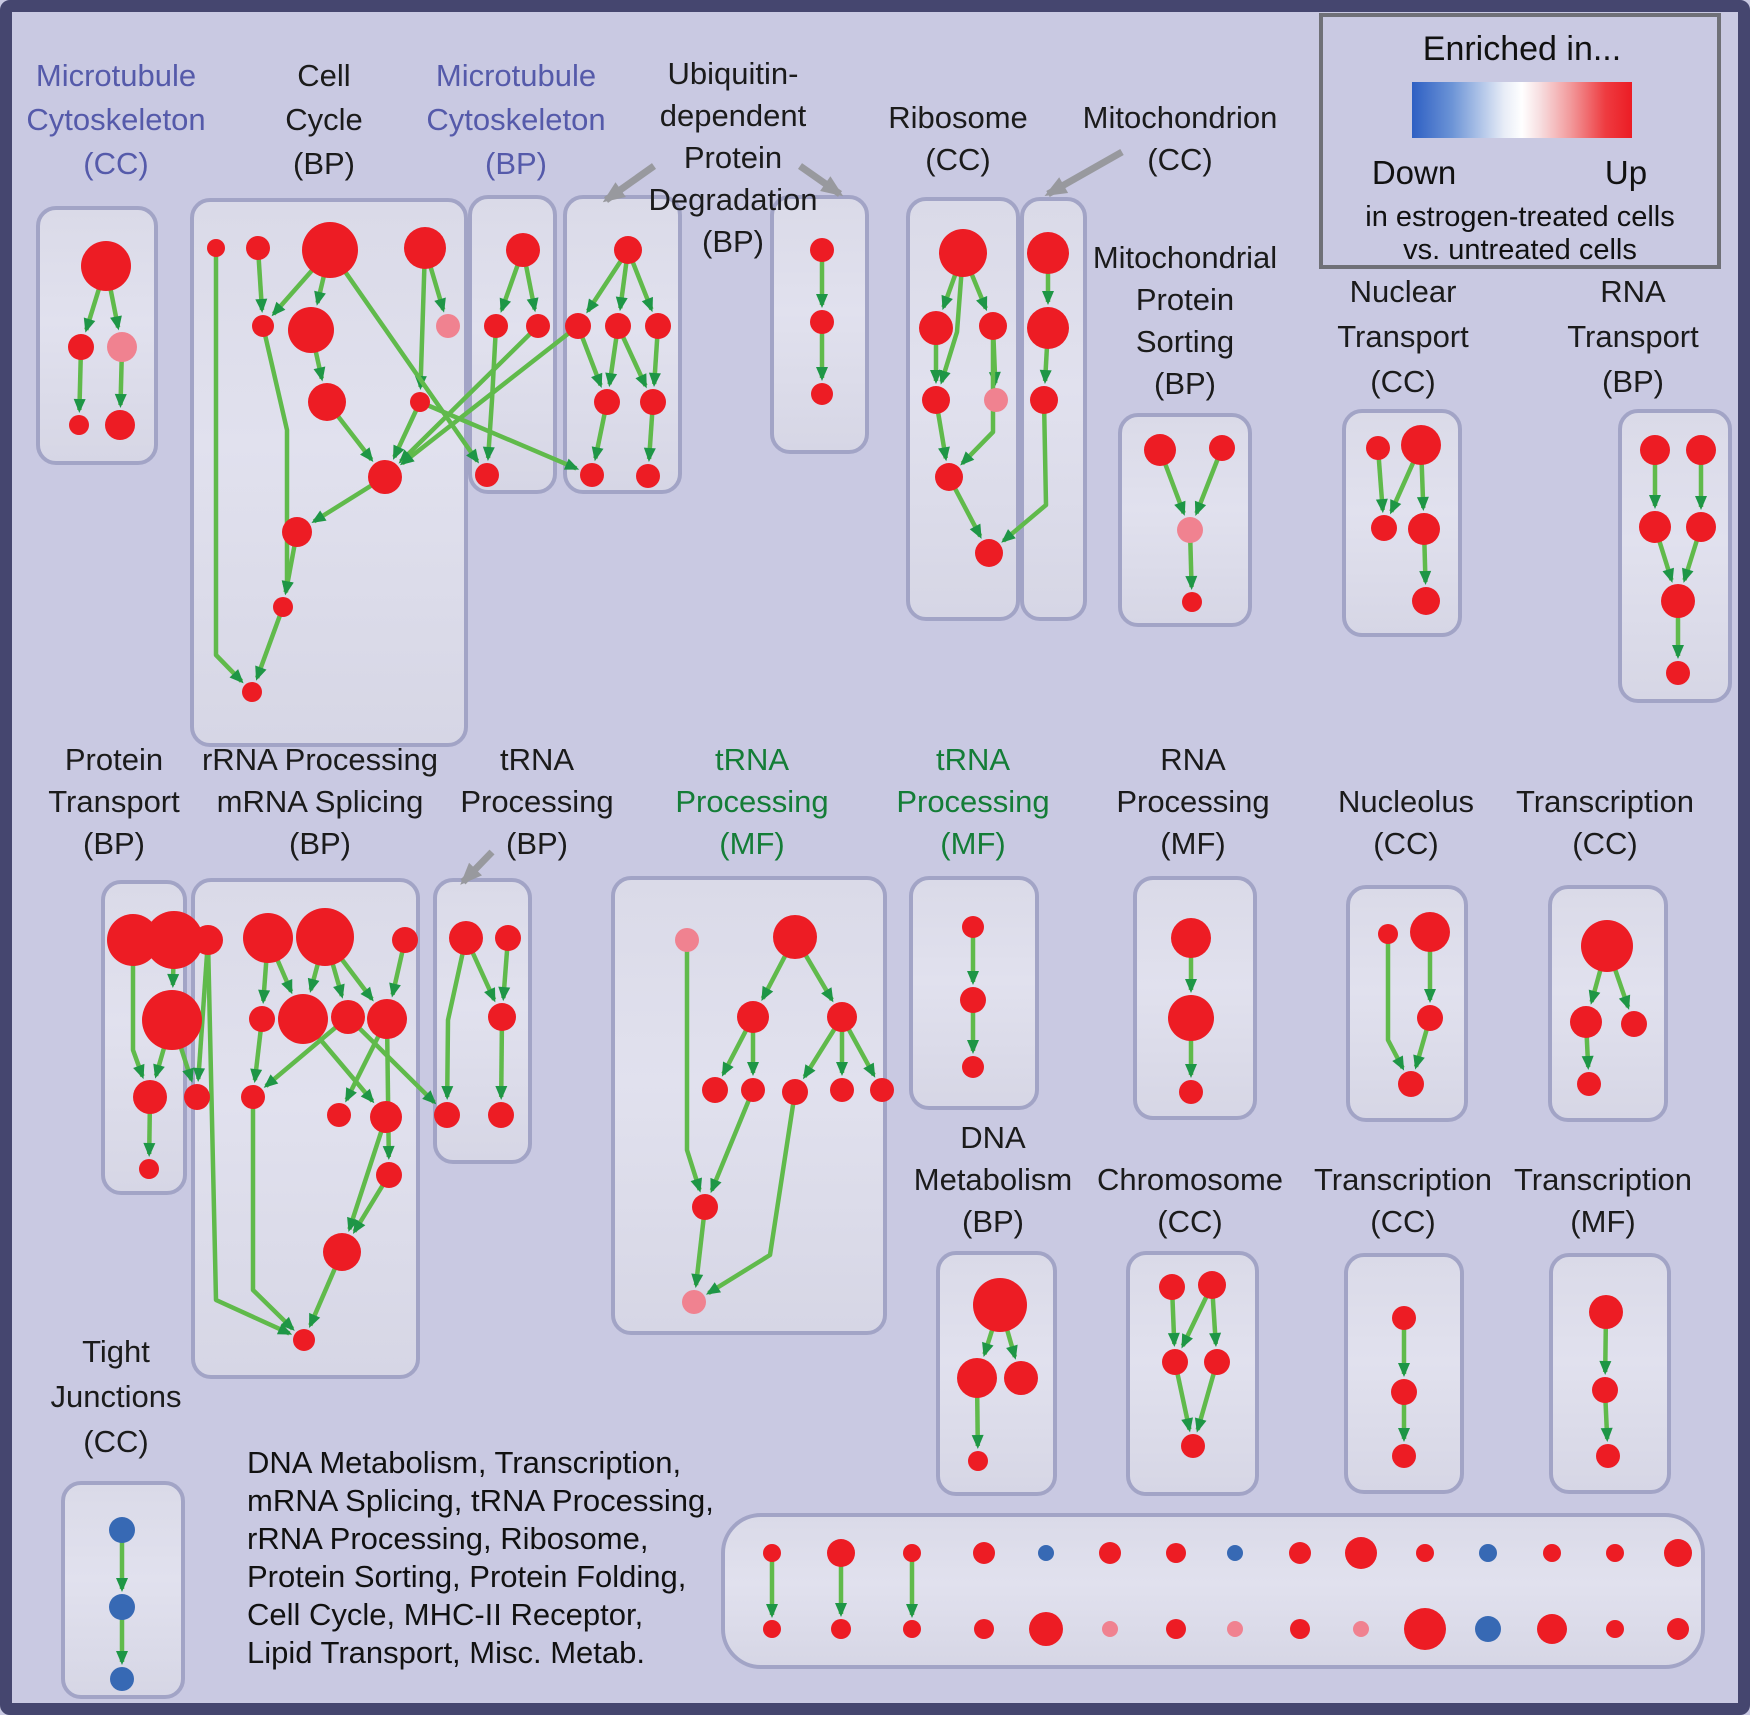  I want to click on cluster-label-mitochondrion-cc-line1: (CC), so click(1179, 159).